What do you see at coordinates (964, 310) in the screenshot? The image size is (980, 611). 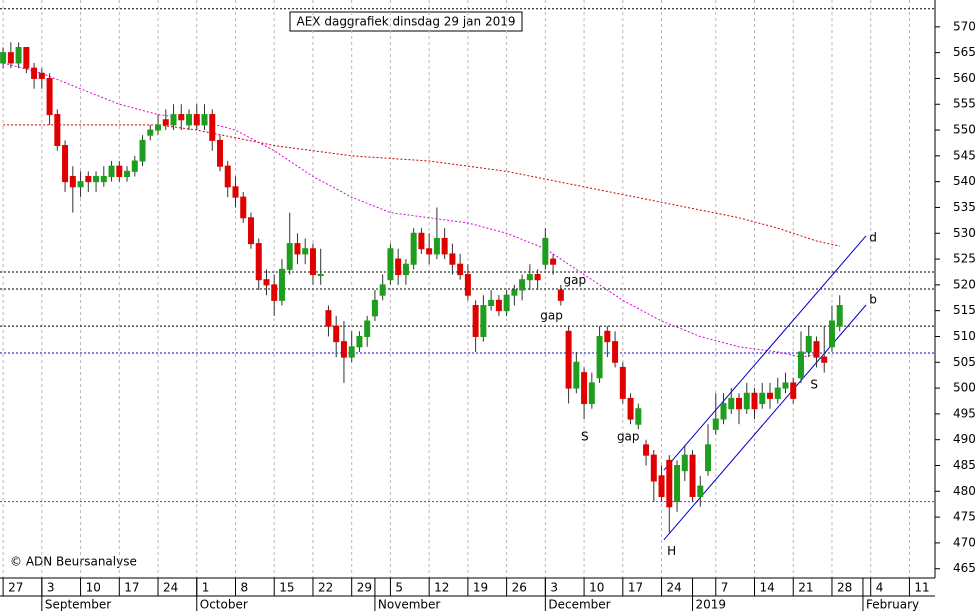 I see `y-tick-label: 515` at bounding box center [964, 310].